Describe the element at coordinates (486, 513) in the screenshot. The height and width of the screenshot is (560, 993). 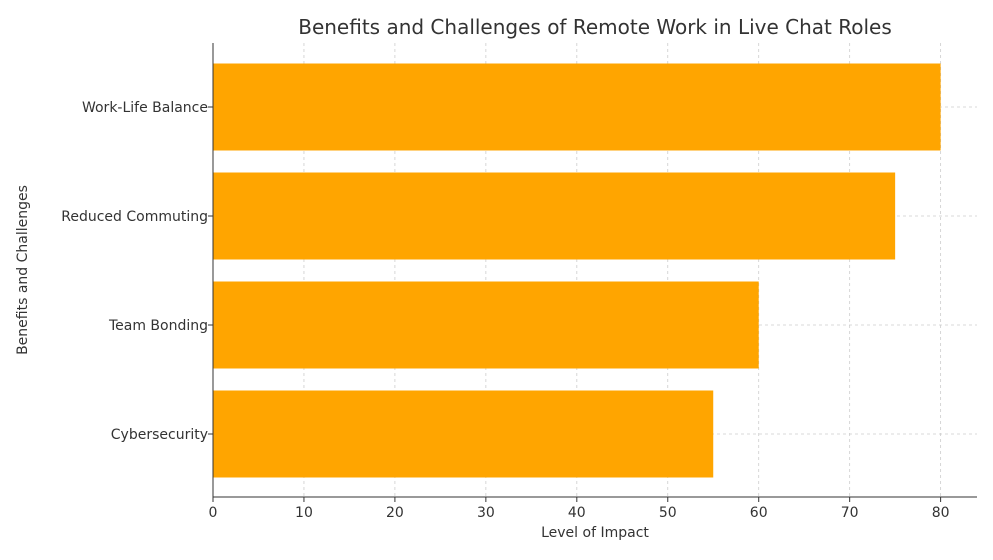
I see `x-tick-label: 30` at that location.